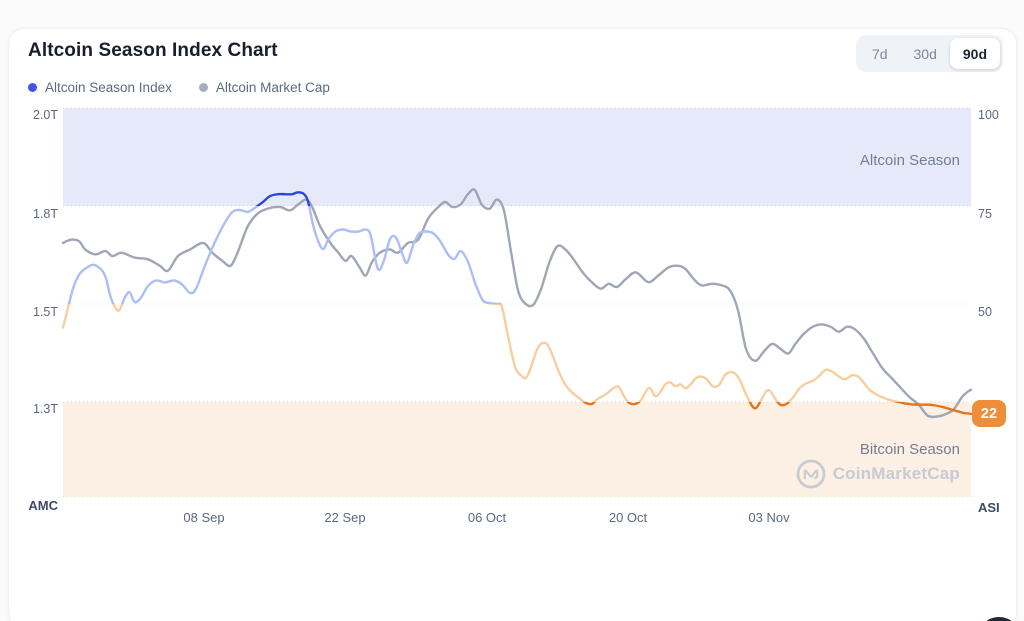  What do you see at coordinates (909, 449) in the screenshot?
I see `bitcoin-season-band-label: Bitcoin Season` at bounding box center [909, 449].